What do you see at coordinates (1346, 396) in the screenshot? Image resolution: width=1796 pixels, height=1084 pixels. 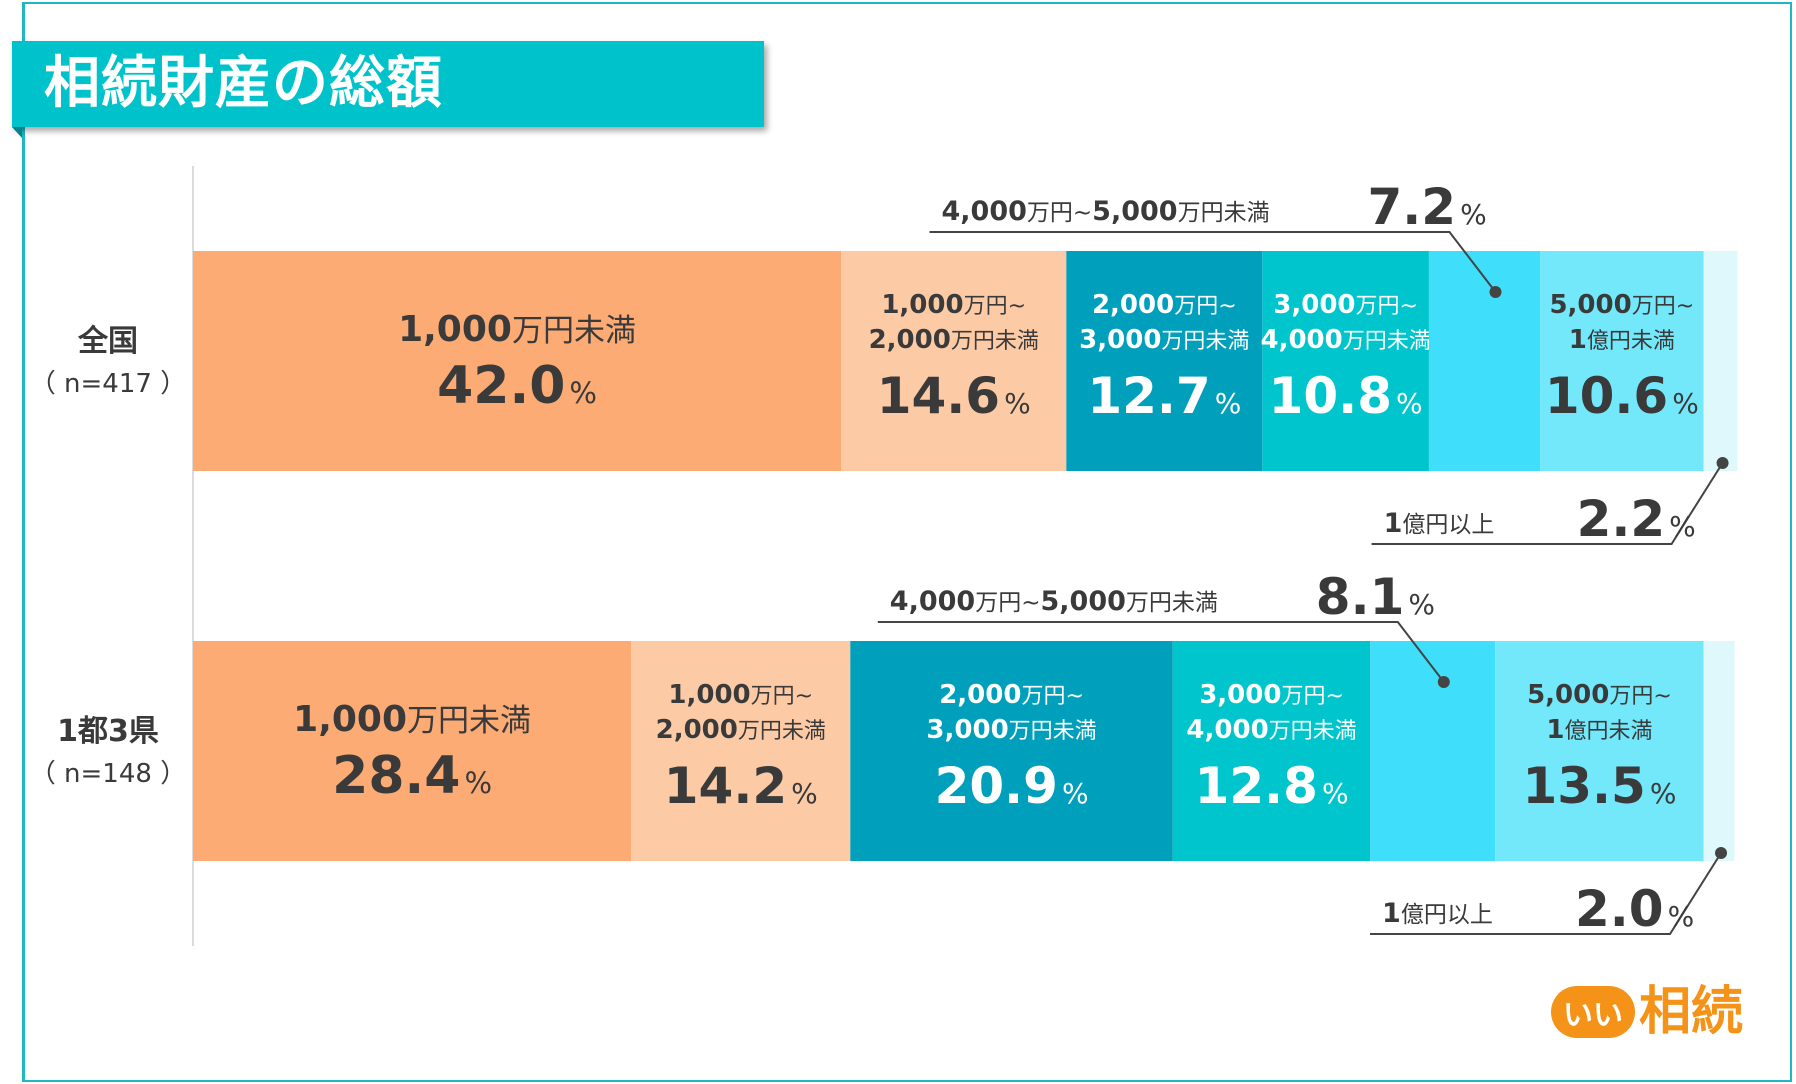 I see `segment-value: 10.8%` at bounding box center [1346, 396].